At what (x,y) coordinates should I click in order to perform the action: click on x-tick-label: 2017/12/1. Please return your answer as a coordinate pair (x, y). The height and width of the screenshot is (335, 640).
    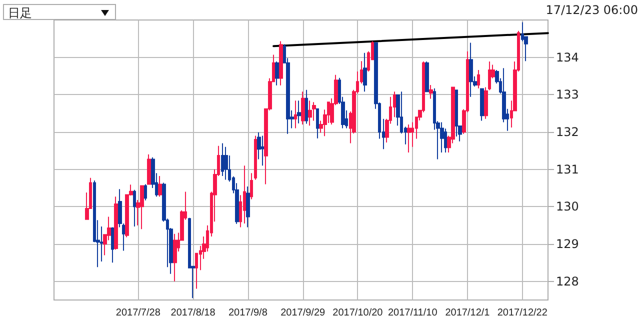
    Looking at the image, I should click on (467, 313).